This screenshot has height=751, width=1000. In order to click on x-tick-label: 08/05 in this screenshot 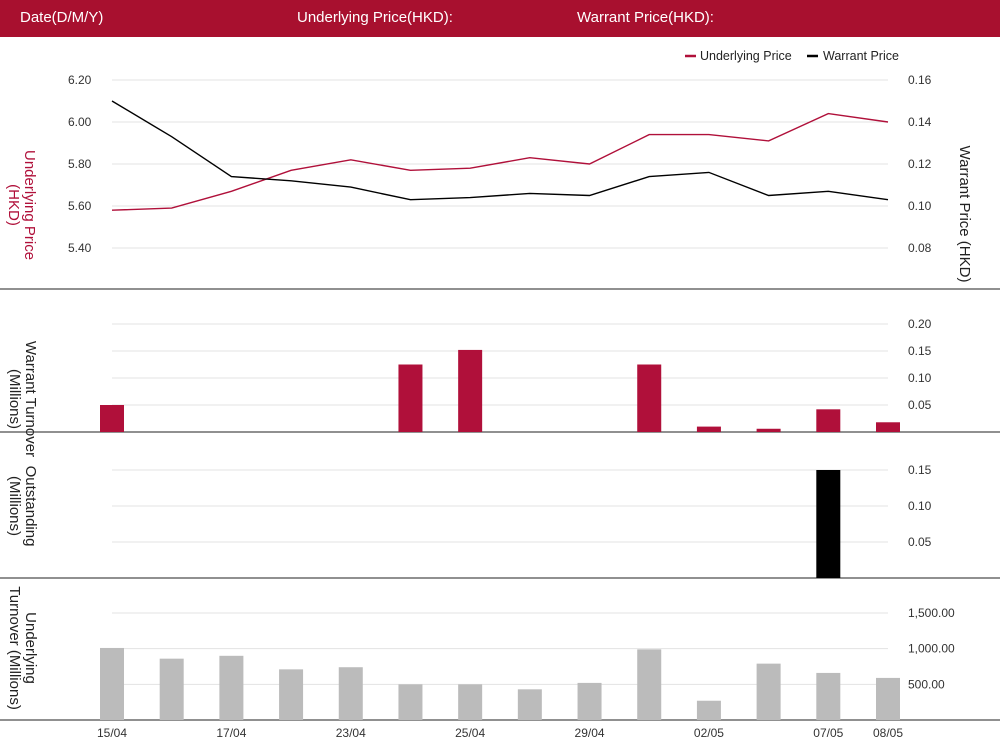, I will do `click(888, 733)`.